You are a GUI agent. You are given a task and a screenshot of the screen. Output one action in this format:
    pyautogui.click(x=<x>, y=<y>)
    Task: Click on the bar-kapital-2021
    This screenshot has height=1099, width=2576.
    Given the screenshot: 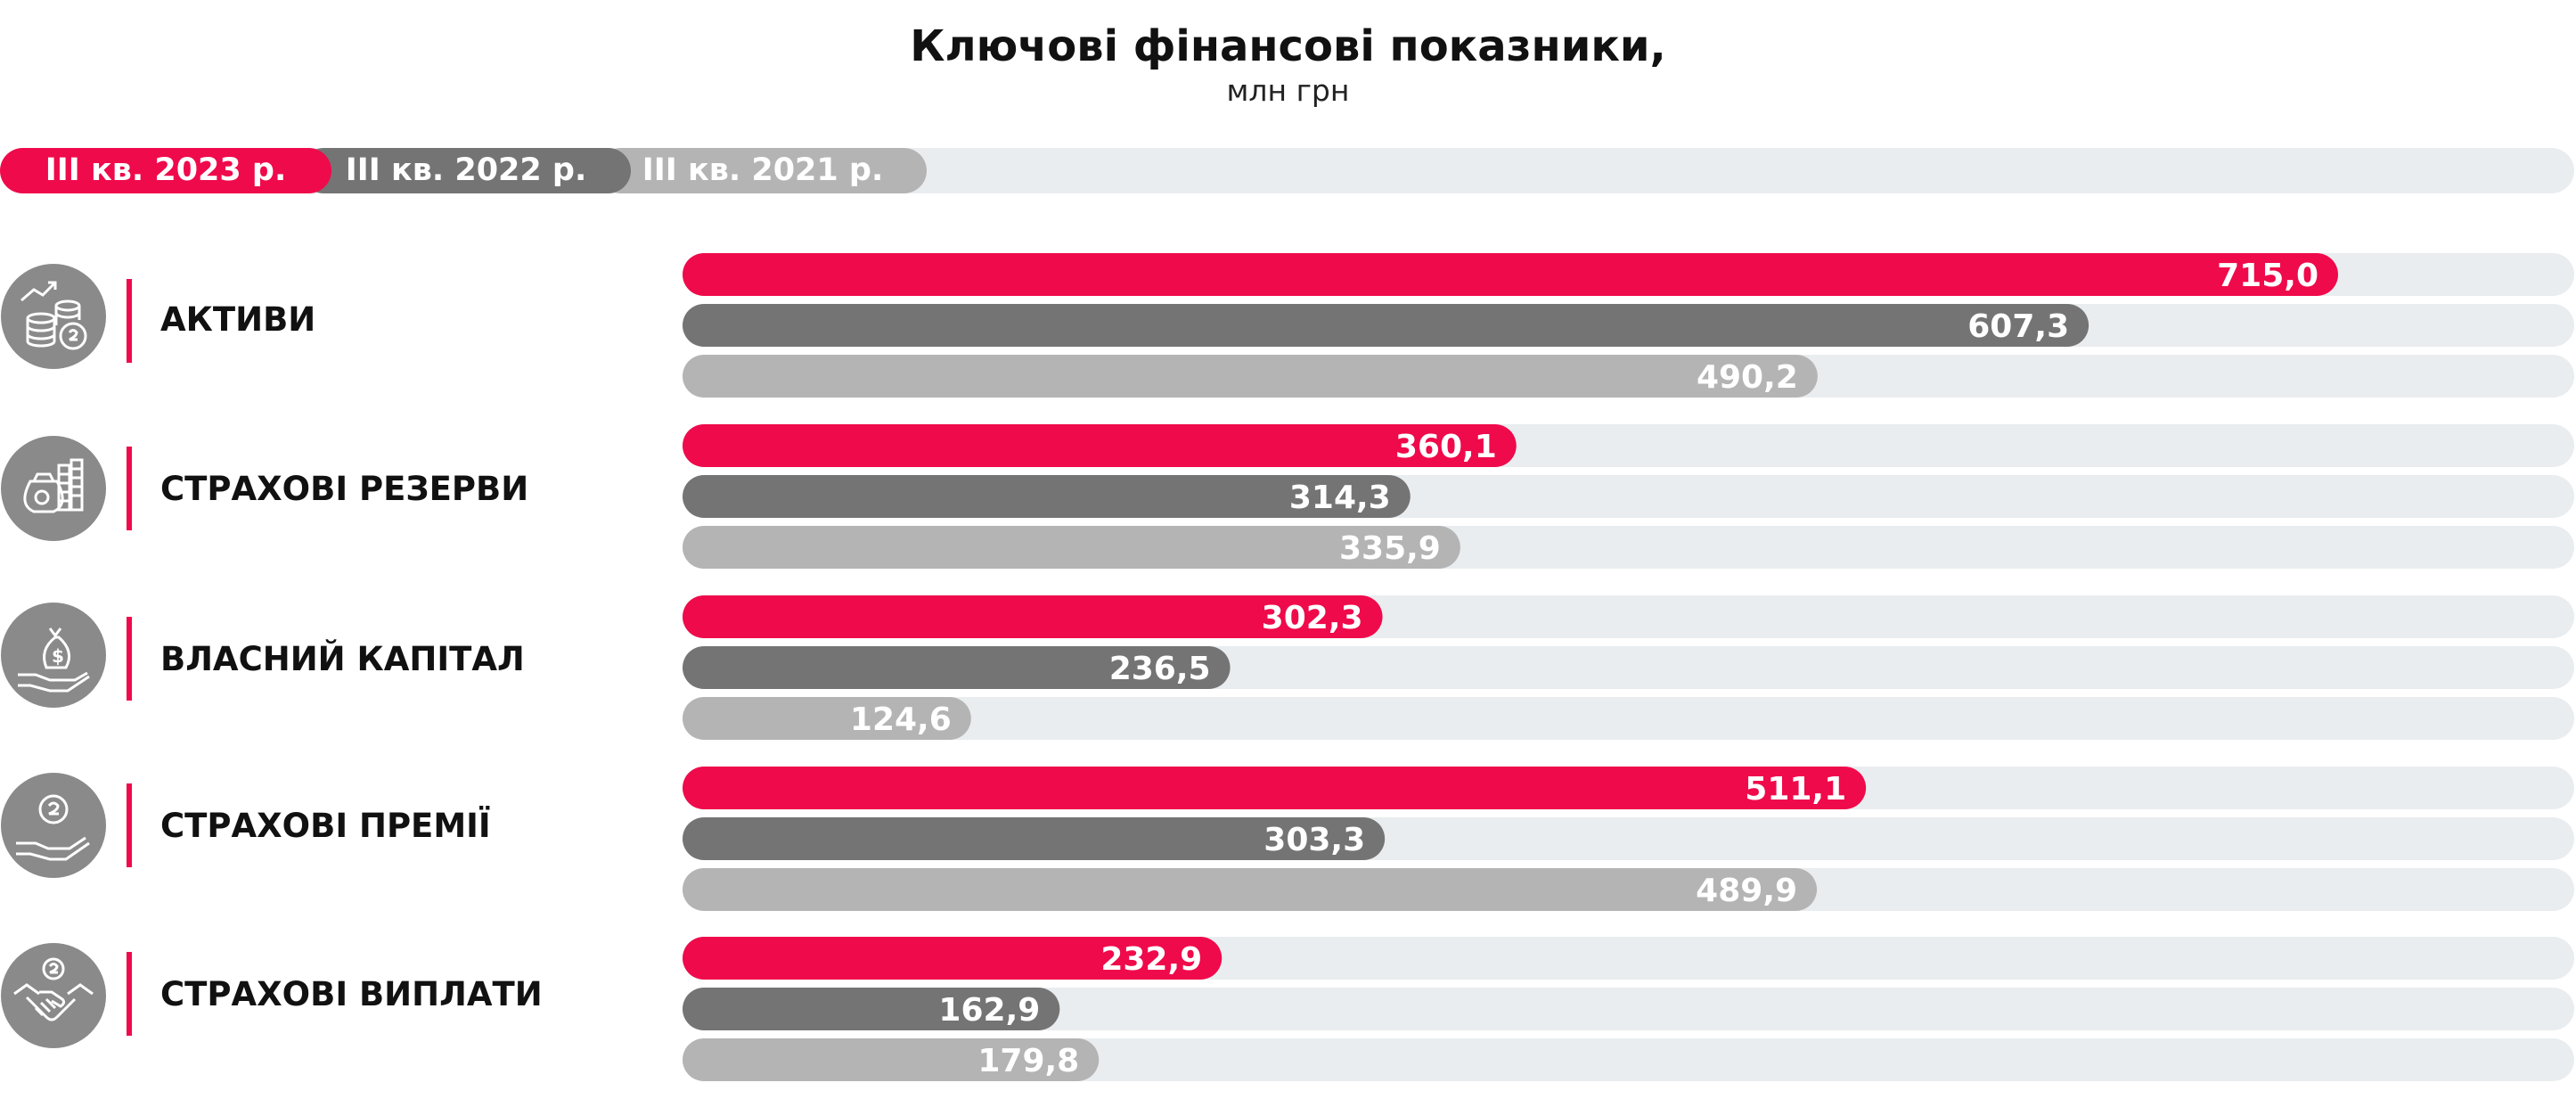 What is the action you would take?
    pyautogui.click(x=827, y=718)
    